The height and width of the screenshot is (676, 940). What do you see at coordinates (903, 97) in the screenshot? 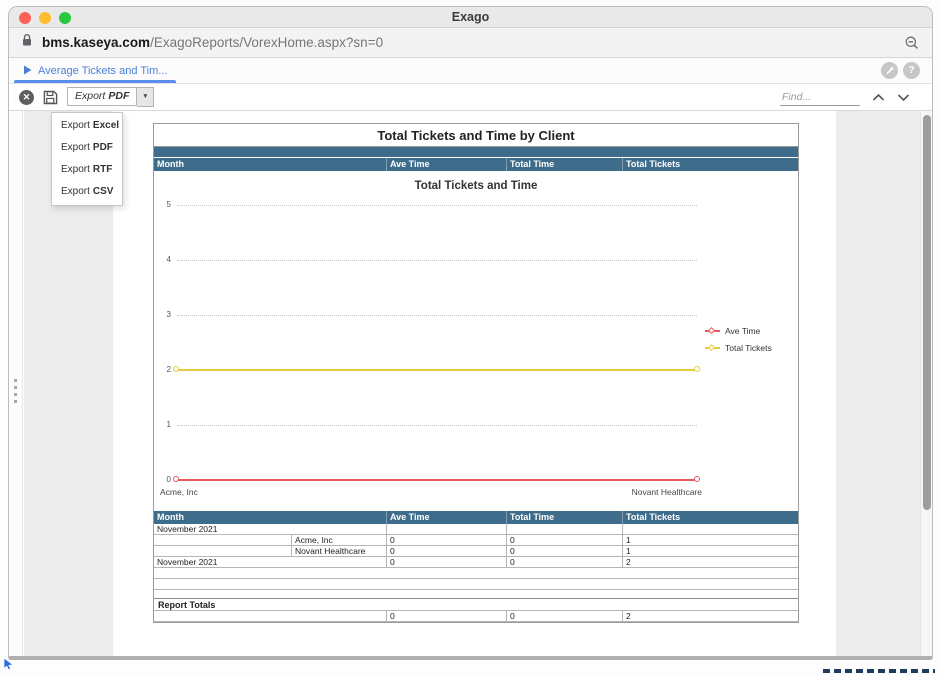
I see `find-next-icon` at bounding box center [903, 97].